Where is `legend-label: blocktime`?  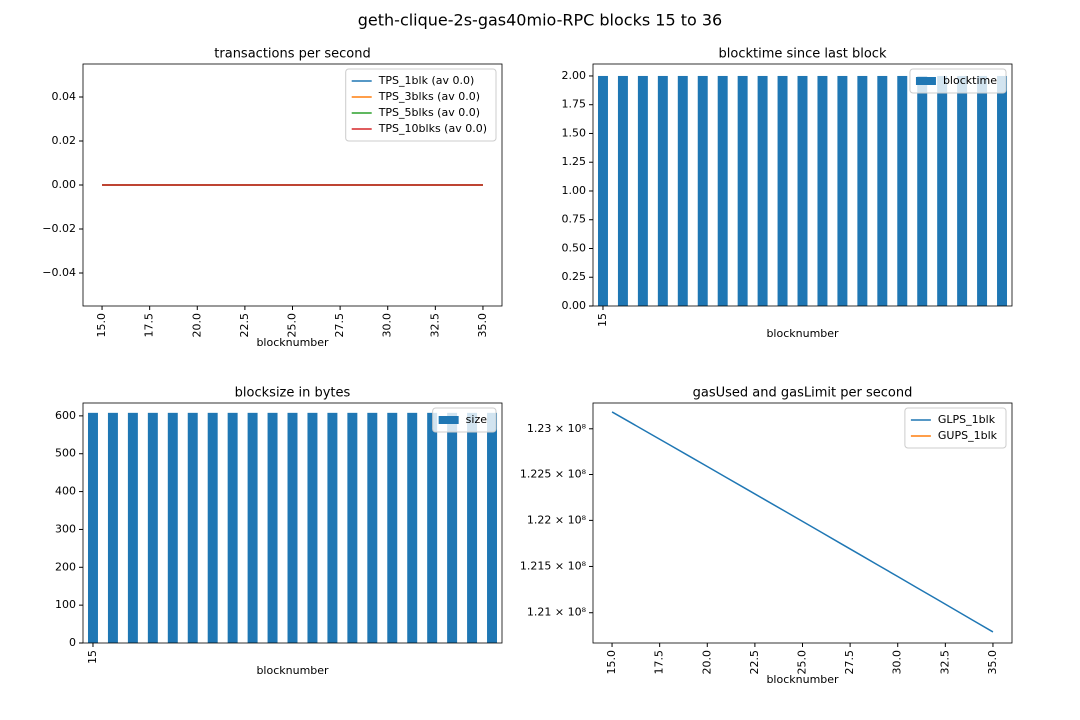
legend-label: blocktime is located at coordinates (970, 80).